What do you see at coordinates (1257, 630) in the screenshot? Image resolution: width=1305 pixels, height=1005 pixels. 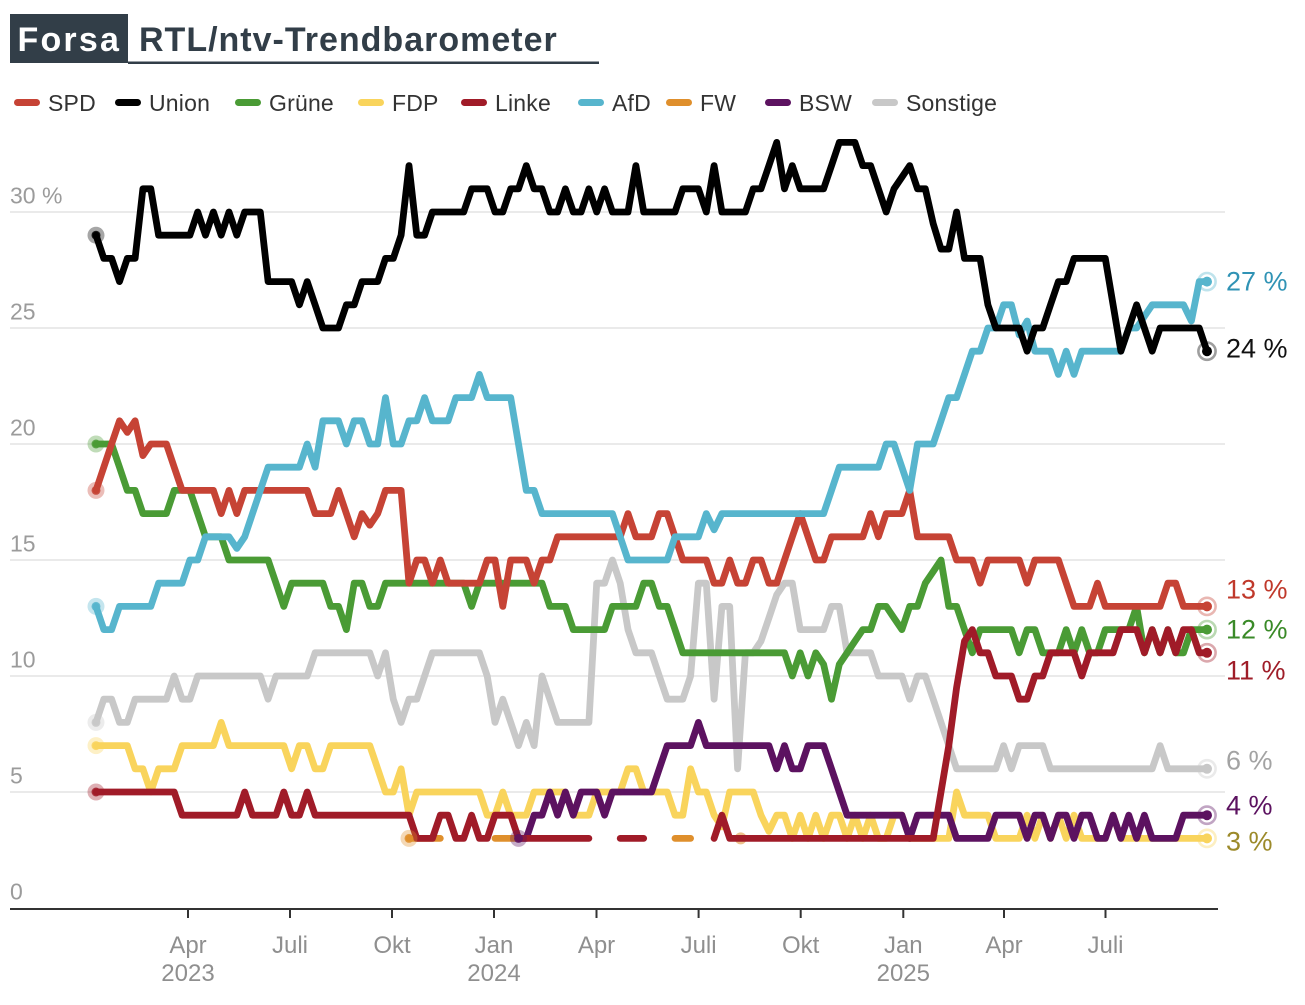 I see `svg-text: 12 %` at bounding box center [1257, 630].